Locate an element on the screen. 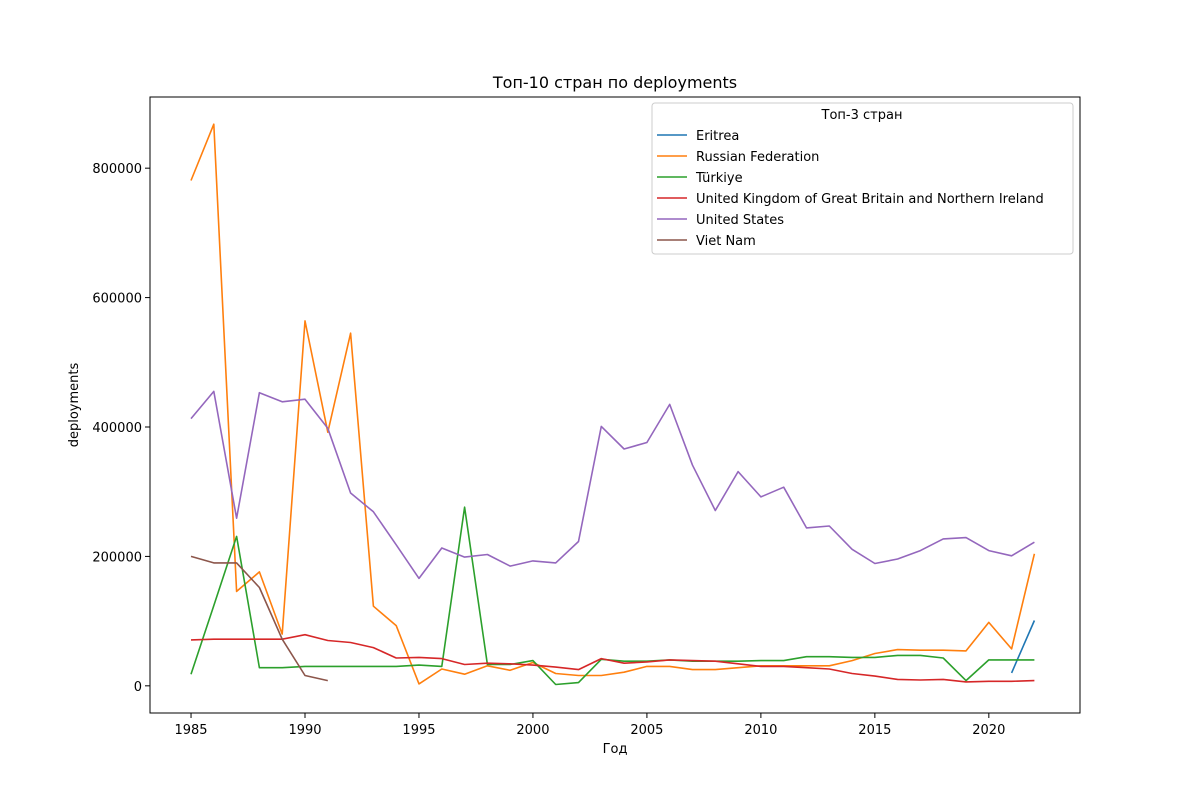  series-line-eritrea is located at coordinates (1023, 647).